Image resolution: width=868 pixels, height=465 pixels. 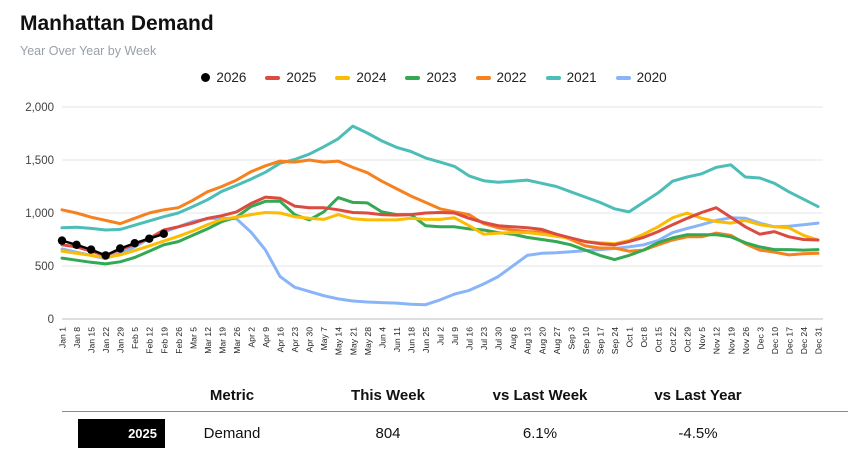 What do you see at coordinates (208, 340) in the screenshot?
I see `x-axis-label: Mar 12` at bounding box center [208, 340].